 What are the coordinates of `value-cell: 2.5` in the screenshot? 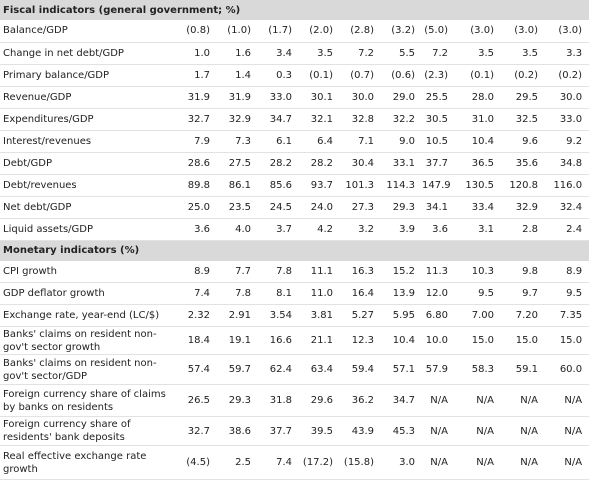 It's located at (237, 462).